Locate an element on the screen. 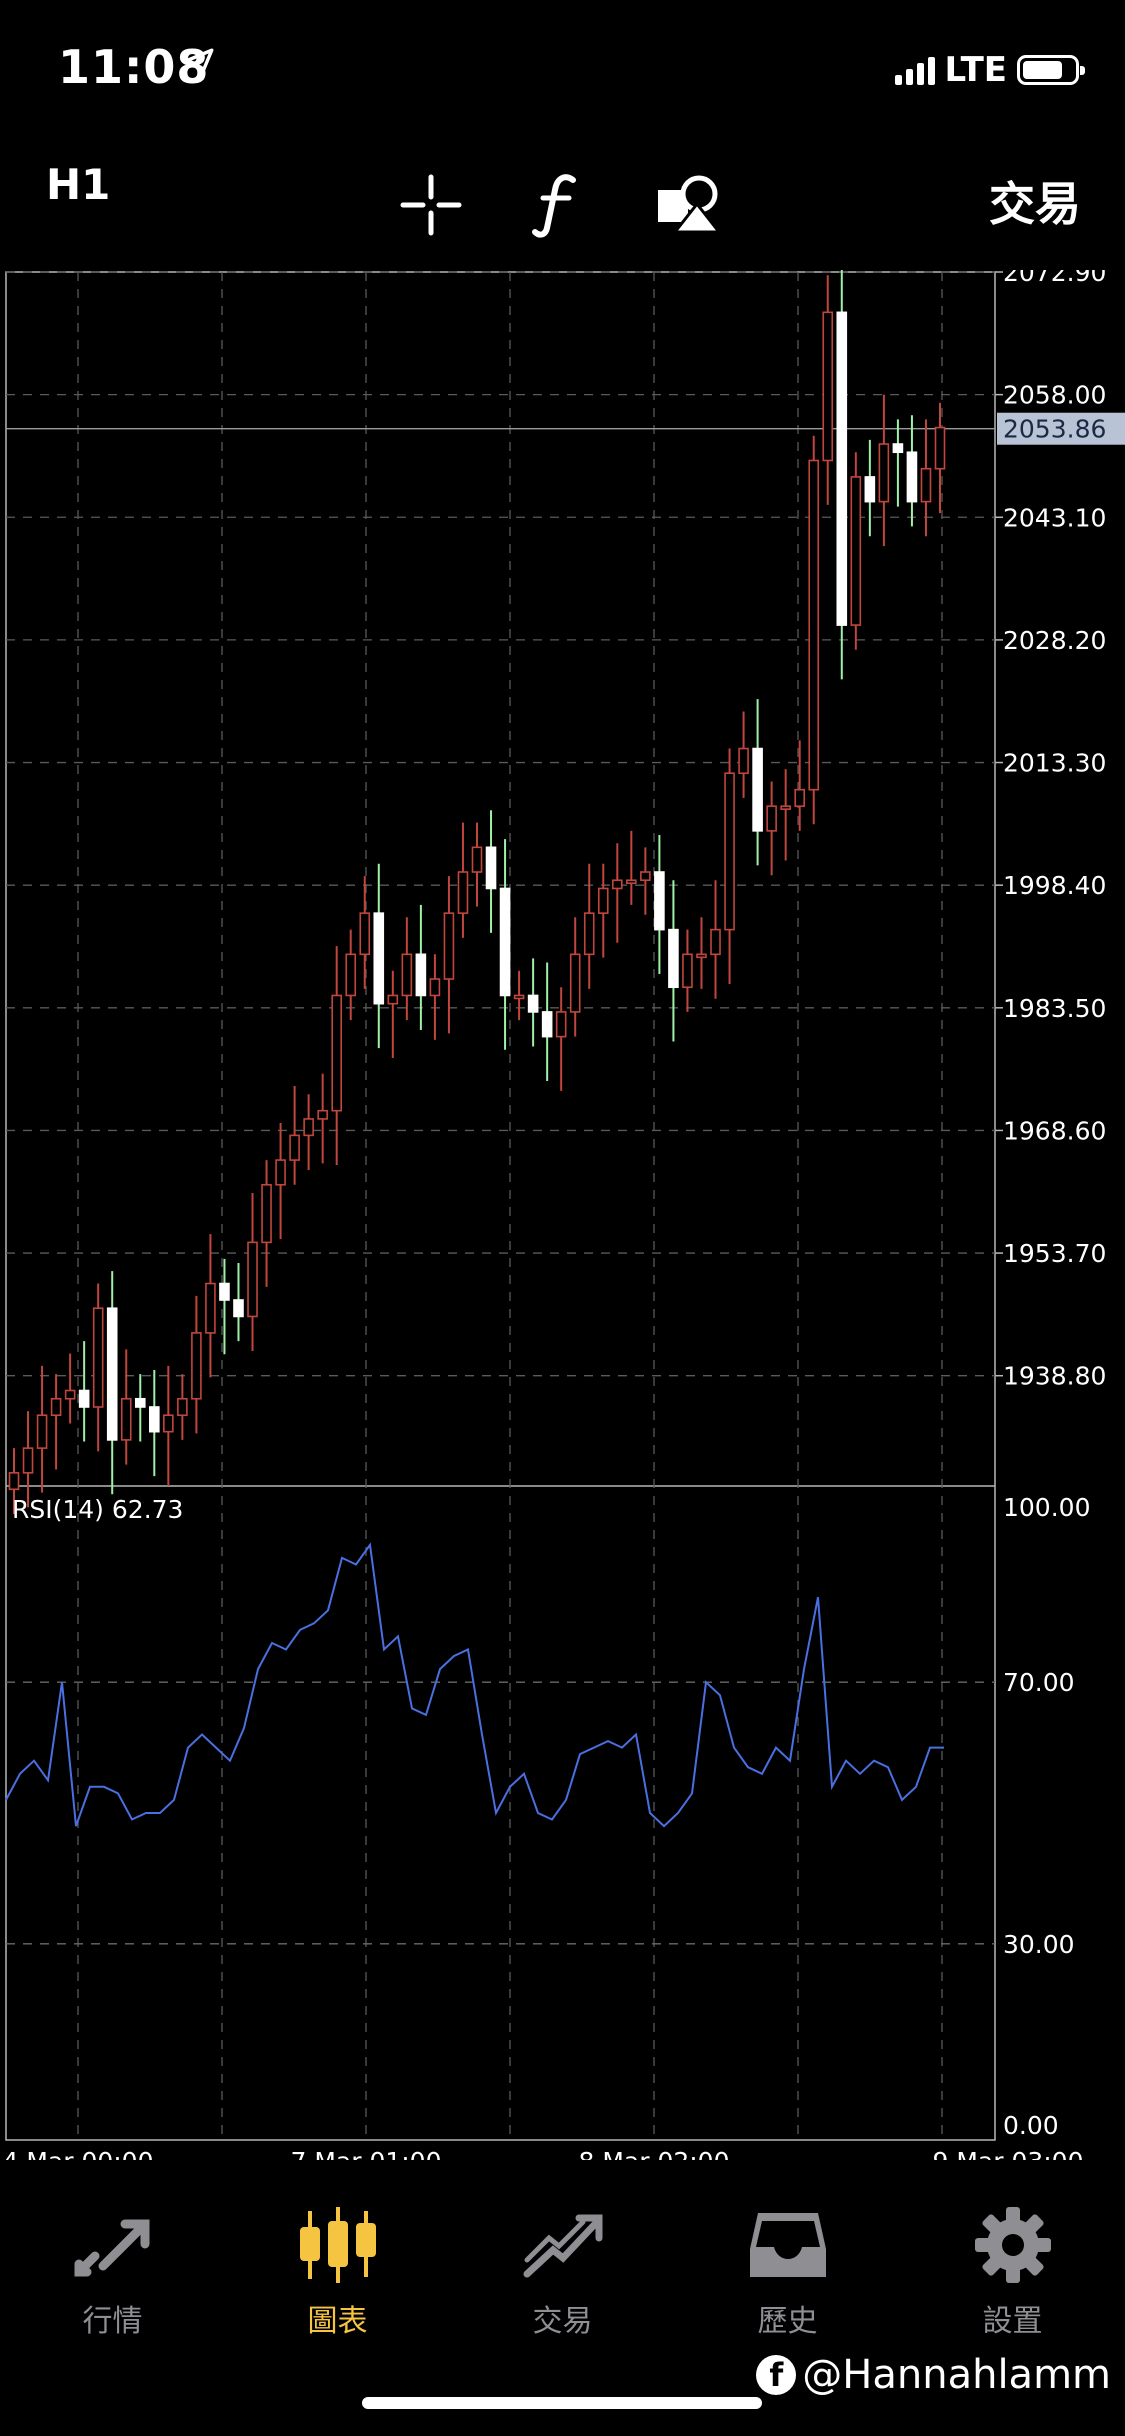 The height and width of the screenshot is (2436, 1125). nav-history: 歷史 is located at coordinates (787, 2270).